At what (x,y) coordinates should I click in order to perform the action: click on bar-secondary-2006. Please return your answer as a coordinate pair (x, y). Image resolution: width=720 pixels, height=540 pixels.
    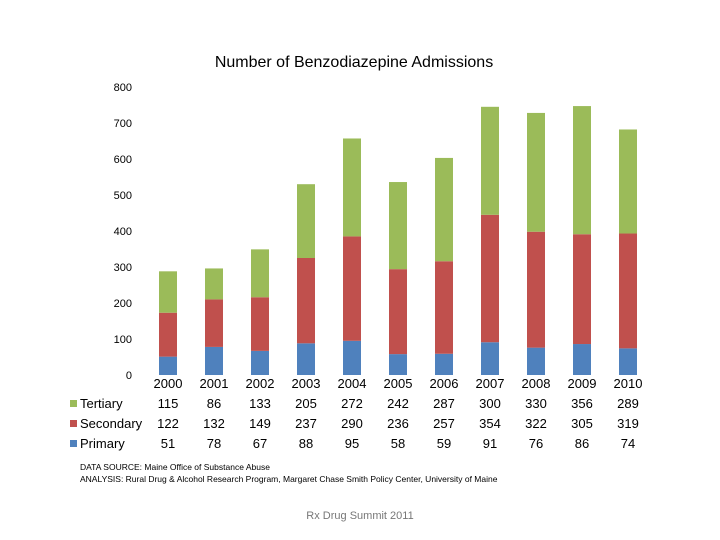
    Looking at the image, I should click on (444, 307).